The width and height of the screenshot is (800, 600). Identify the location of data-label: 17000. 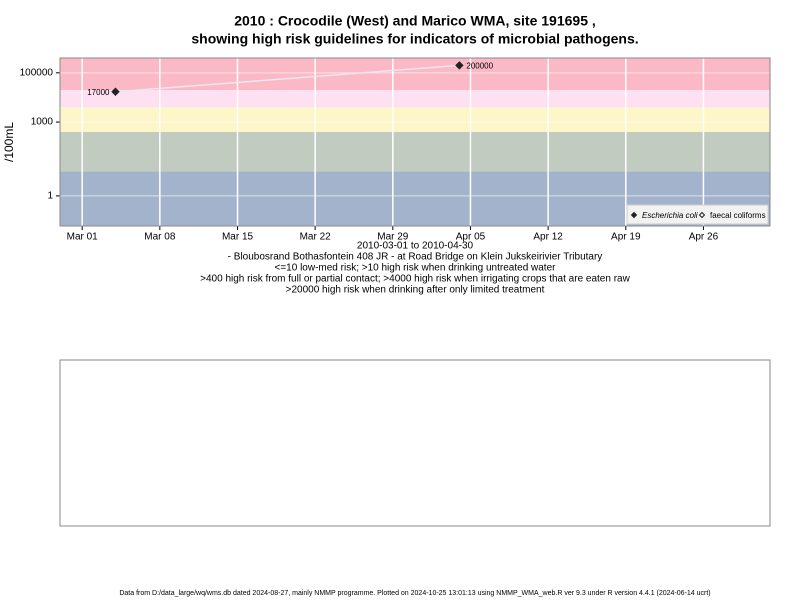
(98, 92).